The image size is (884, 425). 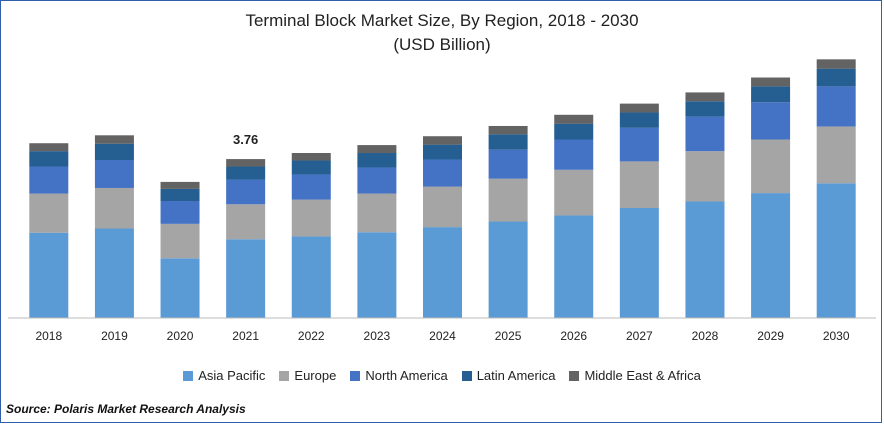 I want to click on x-tick-label: 2020, so click(x=180, y=336).